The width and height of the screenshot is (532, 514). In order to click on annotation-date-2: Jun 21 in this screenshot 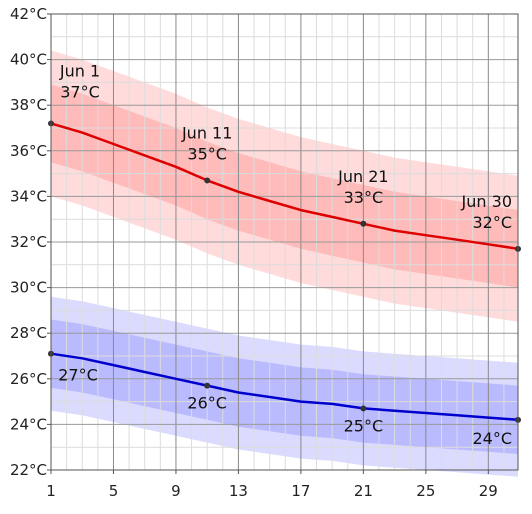, I will do `click(362, 176)`.